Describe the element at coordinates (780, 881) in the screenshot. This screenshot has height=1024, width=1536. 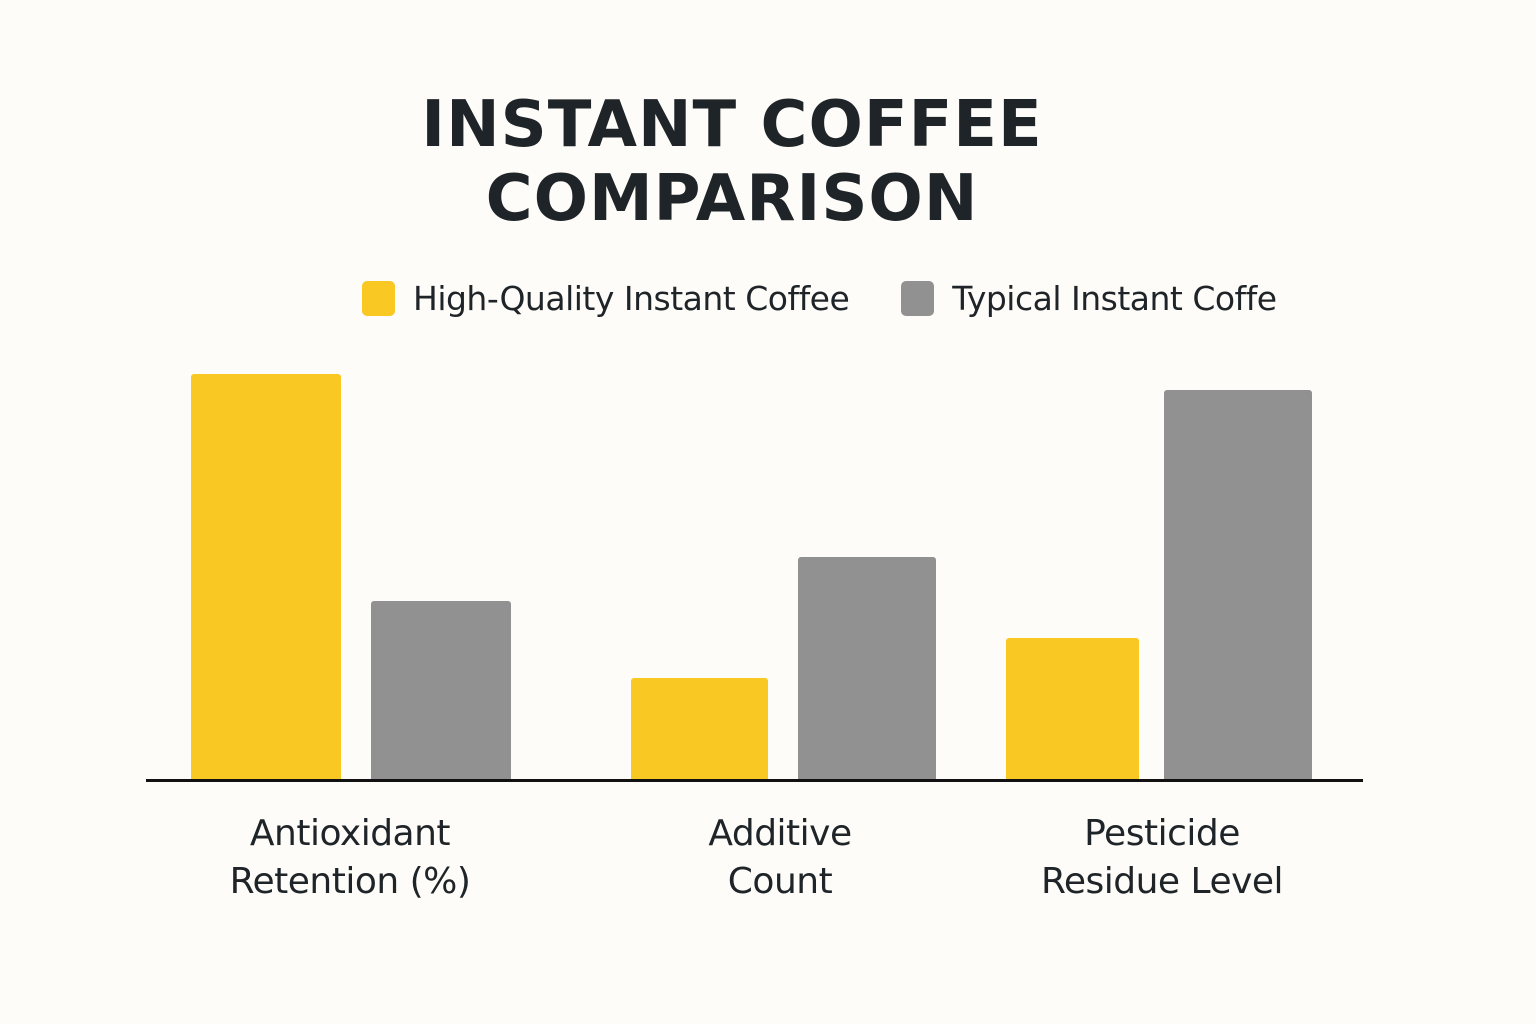
I see `category-label-line: Count` at that location.